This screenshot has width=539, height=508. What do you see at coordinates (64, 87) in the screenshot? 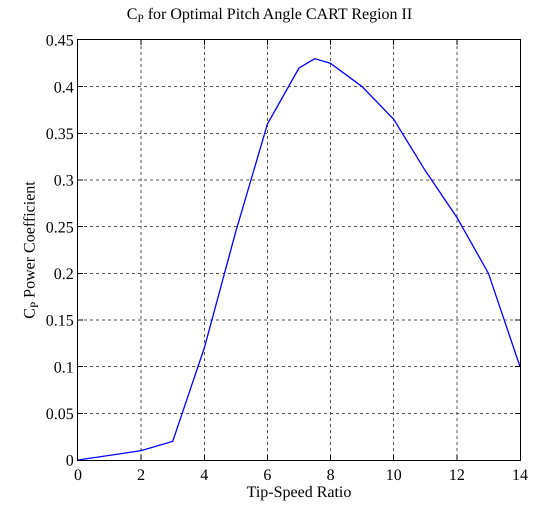
I see `y-tick-label: 0.4` at bounding box center [64, 87].